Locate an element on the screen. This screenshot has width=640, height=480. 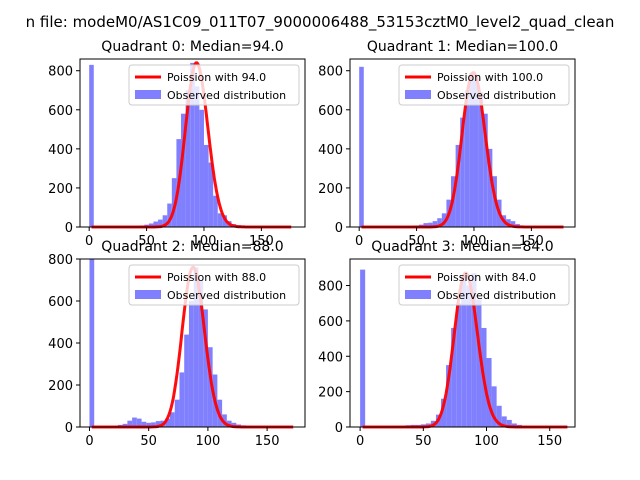
legend: Poission with 100.0 Observed distribution is located at coordinates (484, 85).